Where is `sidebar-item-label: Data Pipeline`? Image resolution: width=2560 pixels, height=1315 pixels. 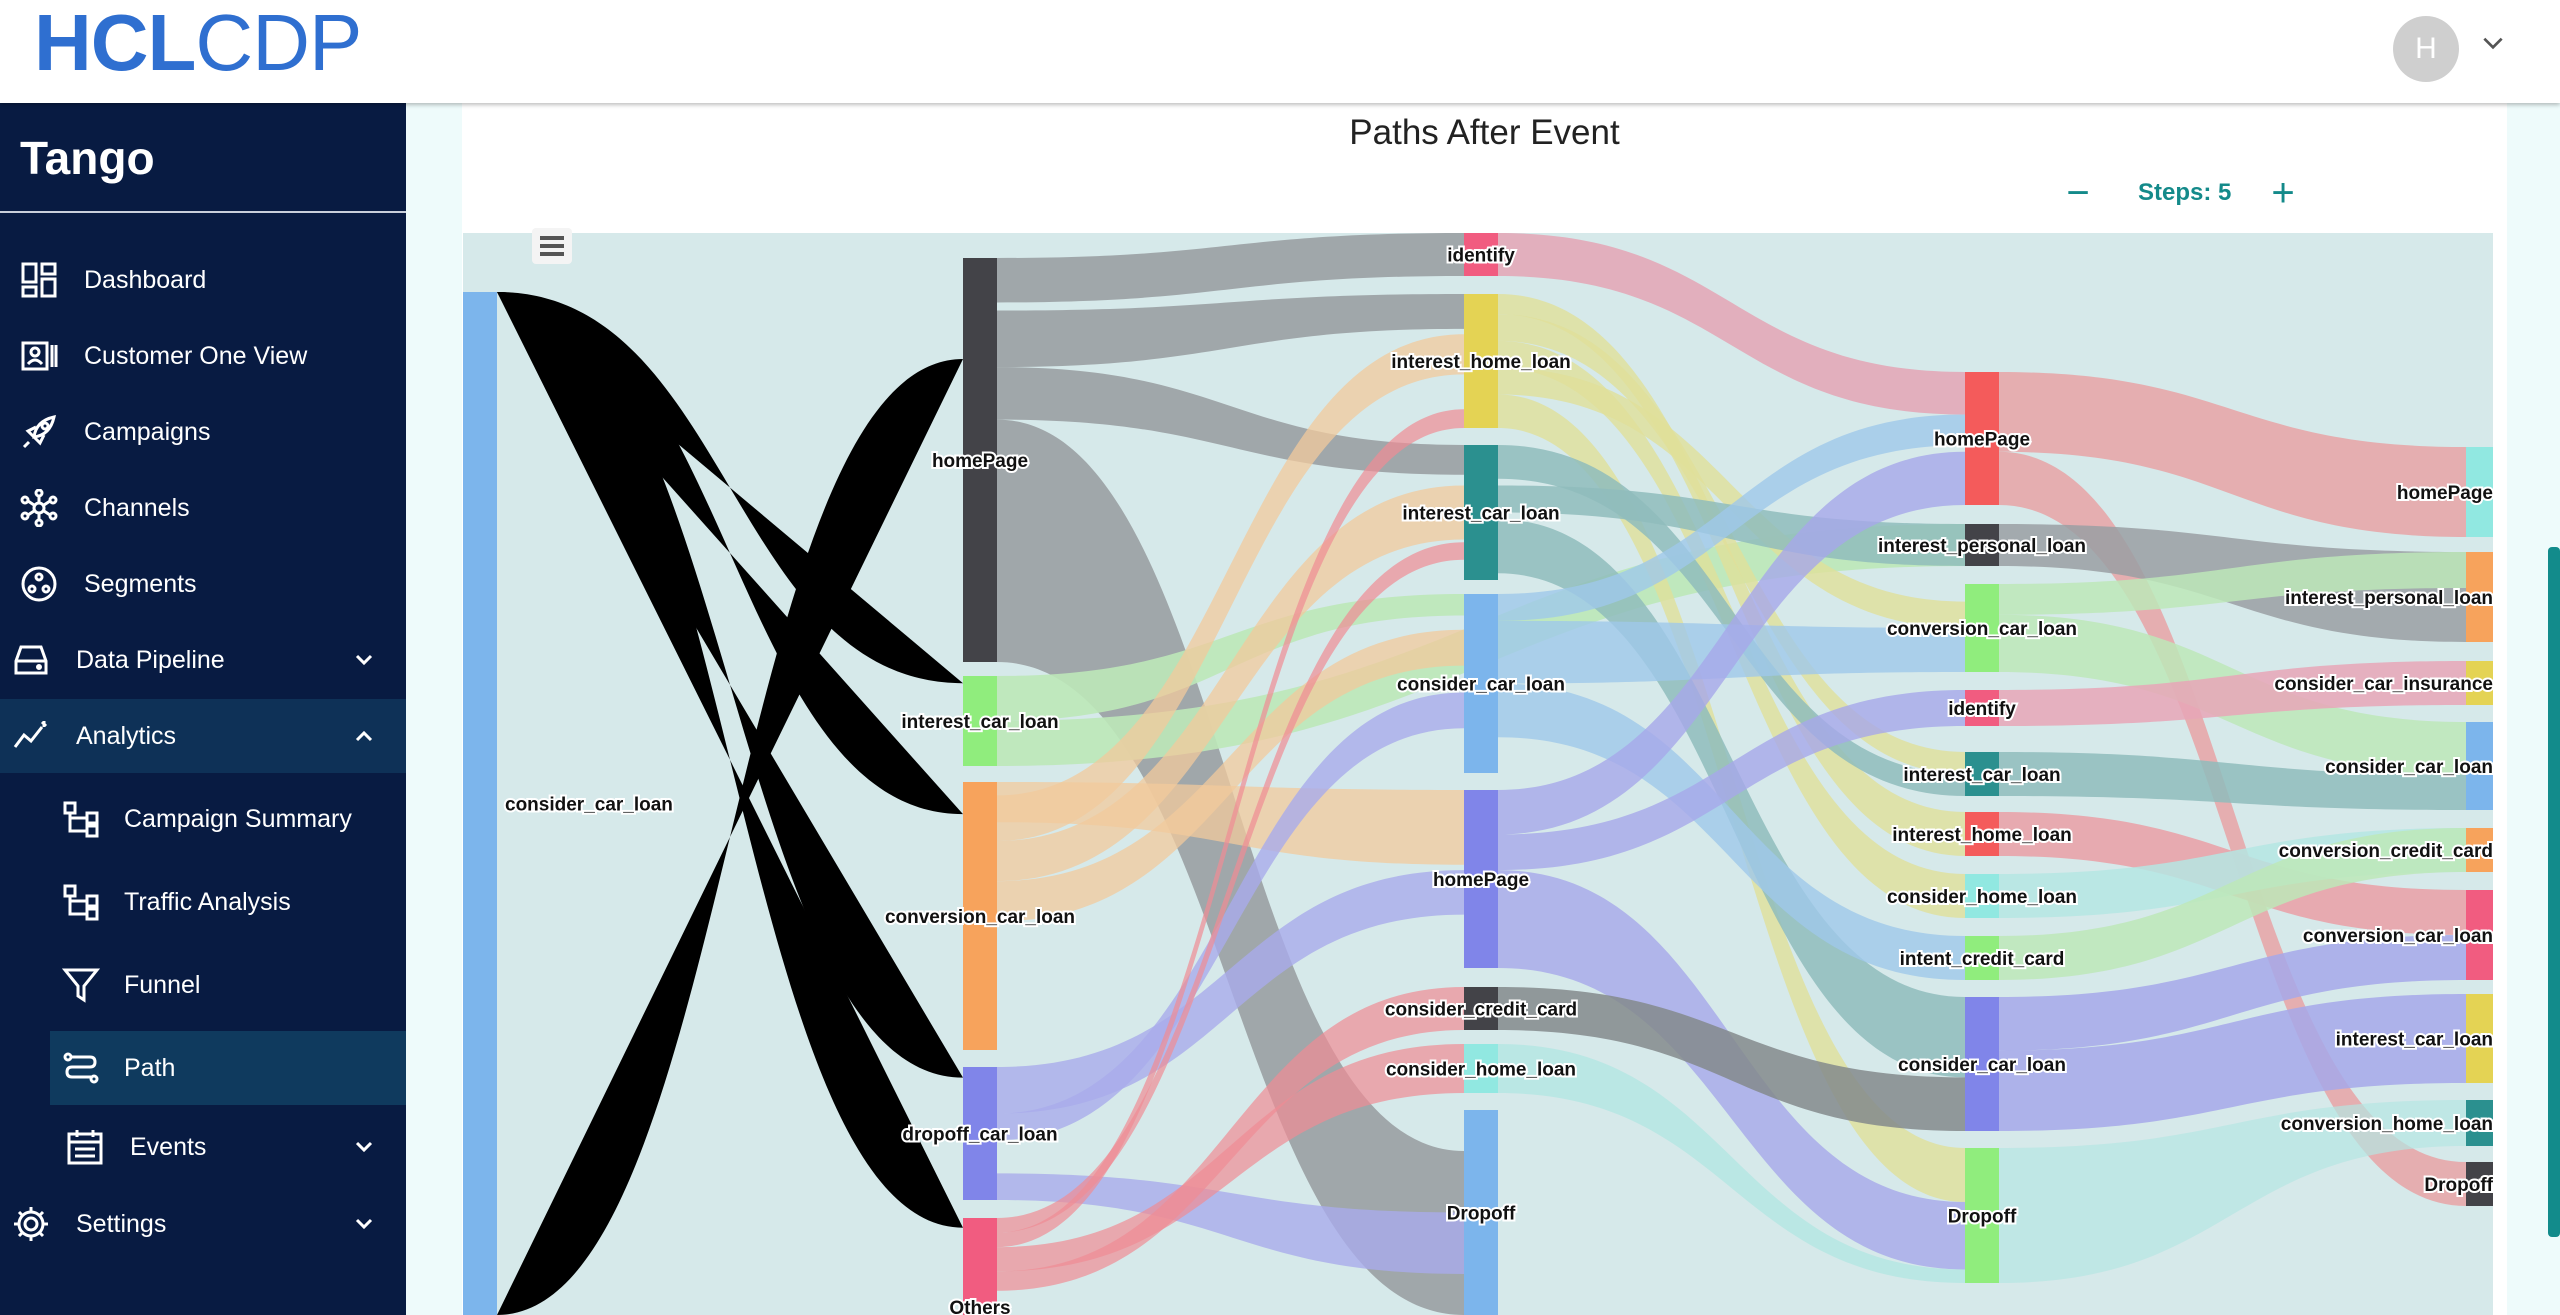 sidebar-item-label: Data Pipeline is located at coordinates (150, 660).